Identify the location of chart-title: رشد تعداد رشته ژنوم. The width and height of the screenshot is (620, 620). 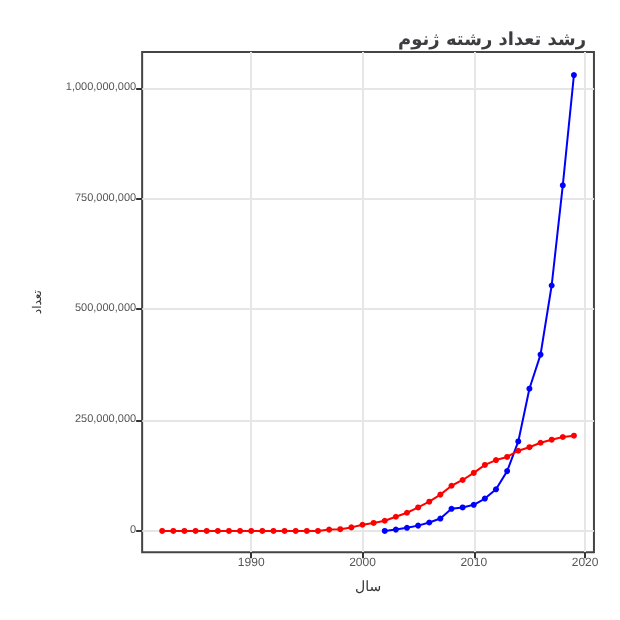
(492, 41).